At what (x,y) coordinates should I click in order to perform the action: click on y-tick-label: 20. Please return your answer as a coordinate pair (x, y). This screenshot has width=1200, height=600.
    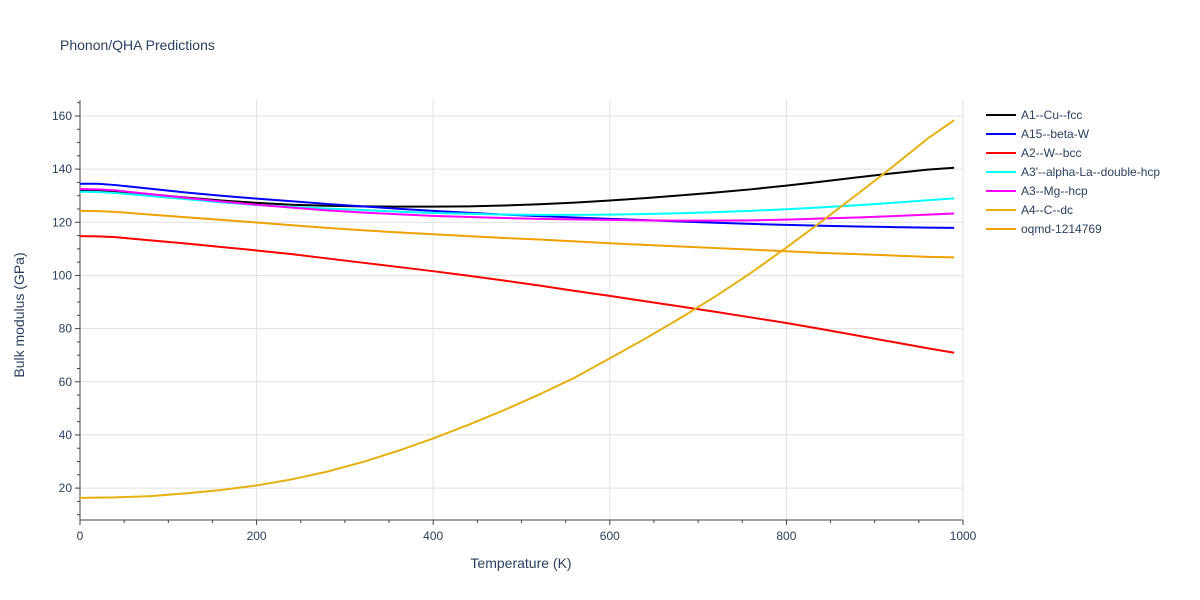
    Looking at the image, I should click on (66, 488).